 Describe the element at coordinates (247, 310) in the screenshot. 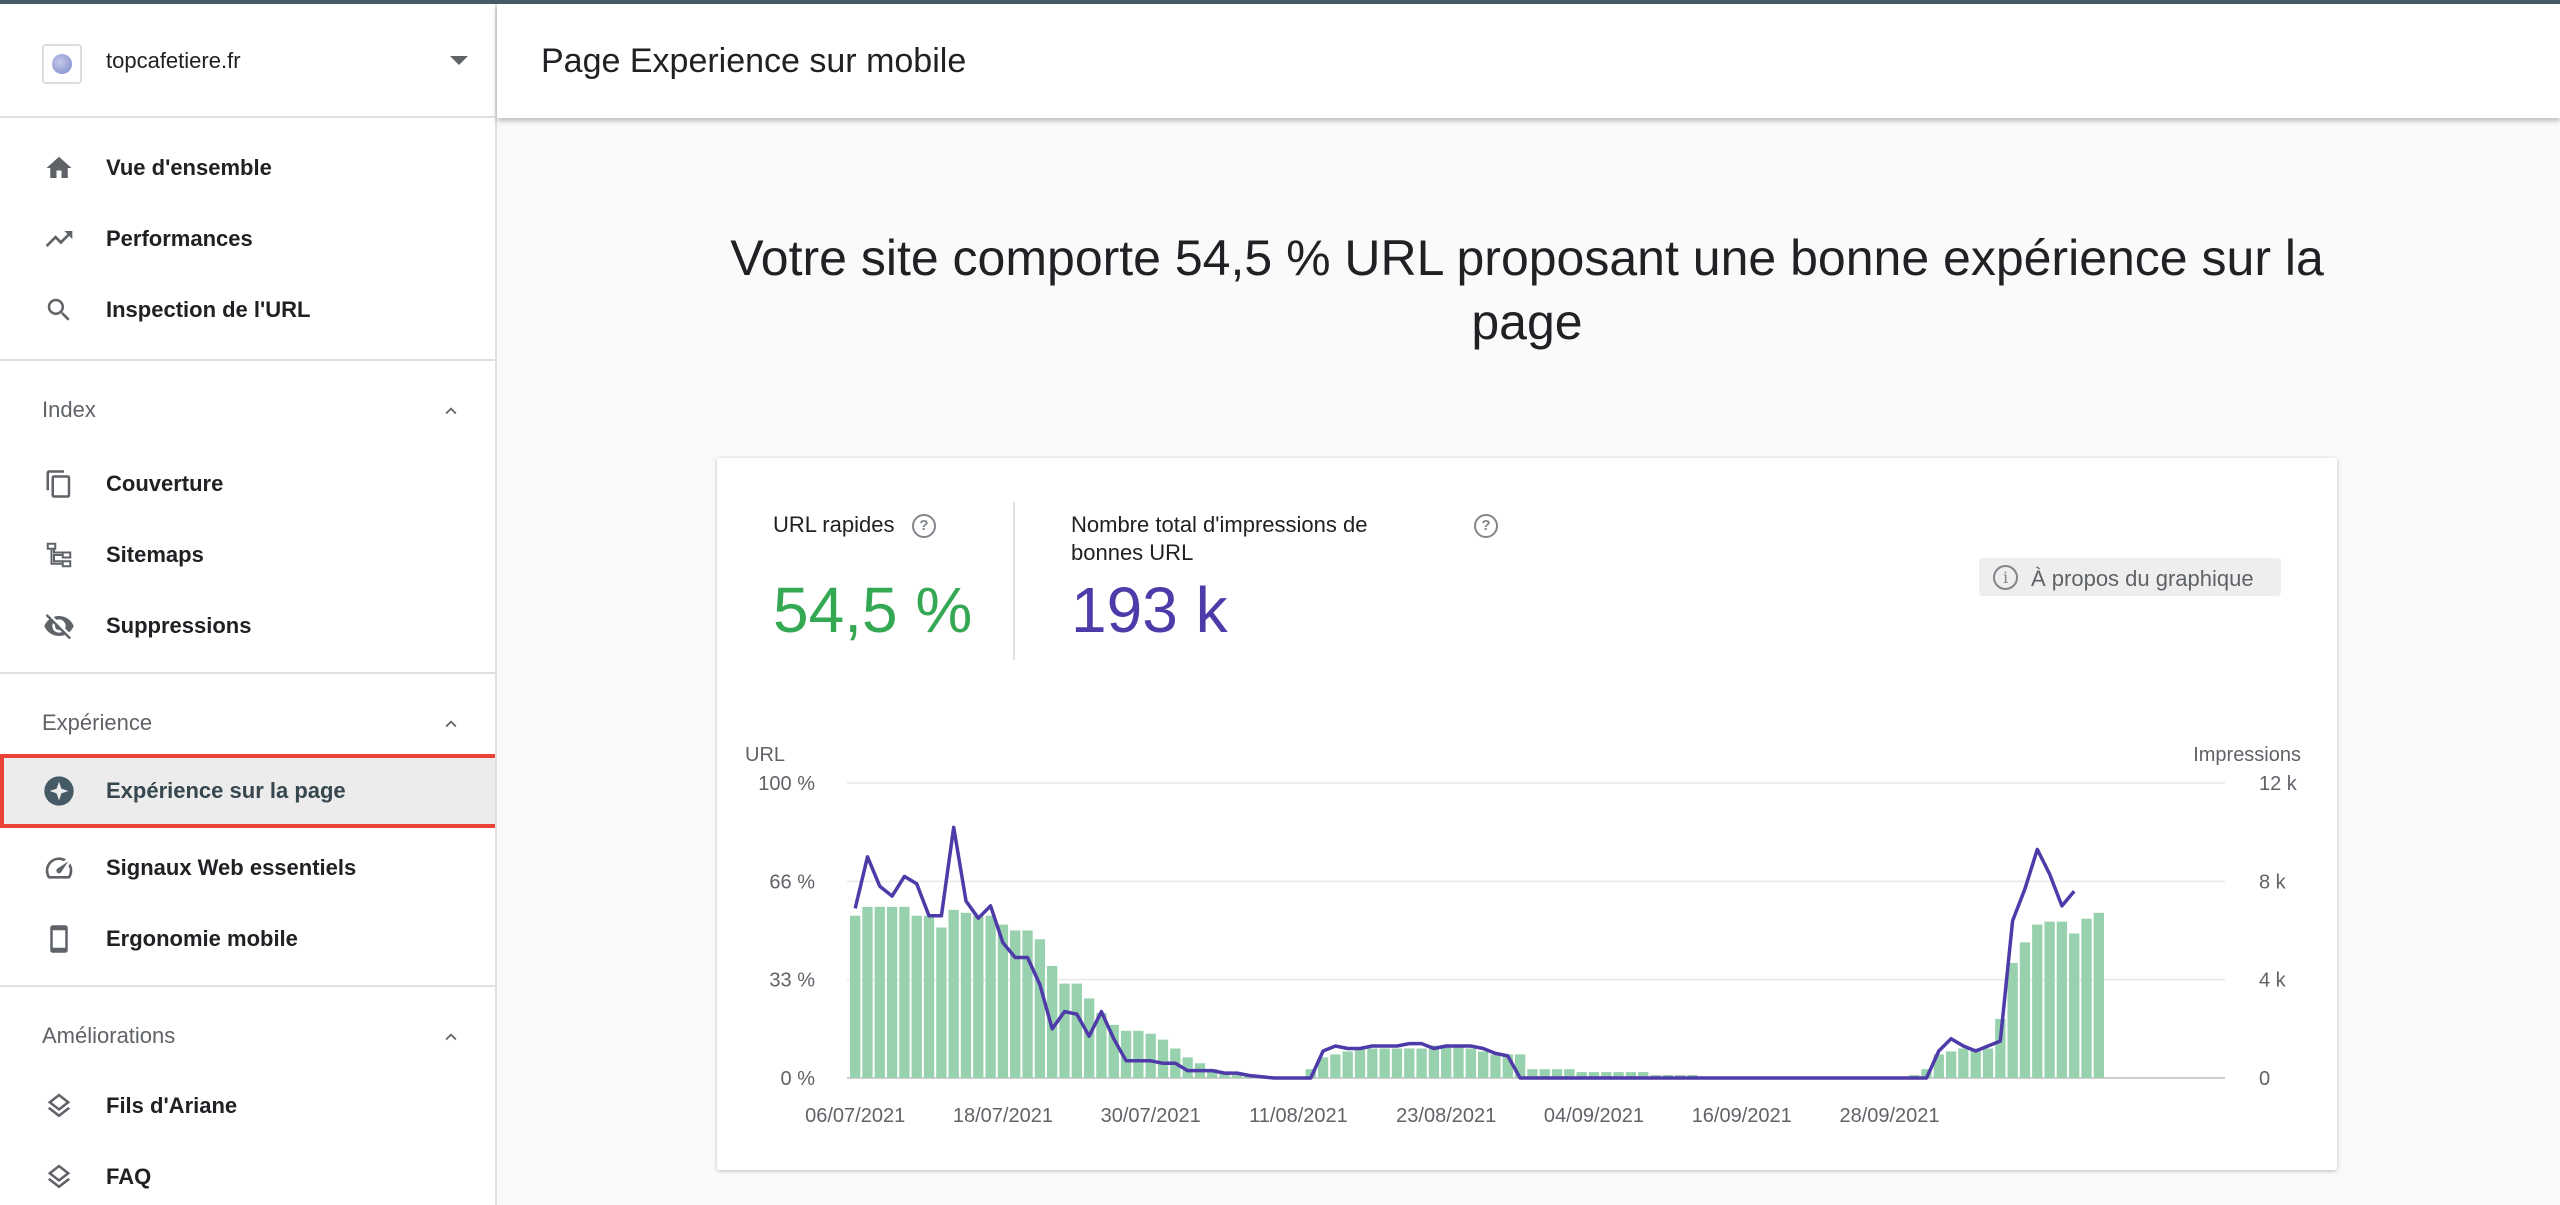

I see `sidebar-item-url-inspection: Inspection de l'URL` at that location.